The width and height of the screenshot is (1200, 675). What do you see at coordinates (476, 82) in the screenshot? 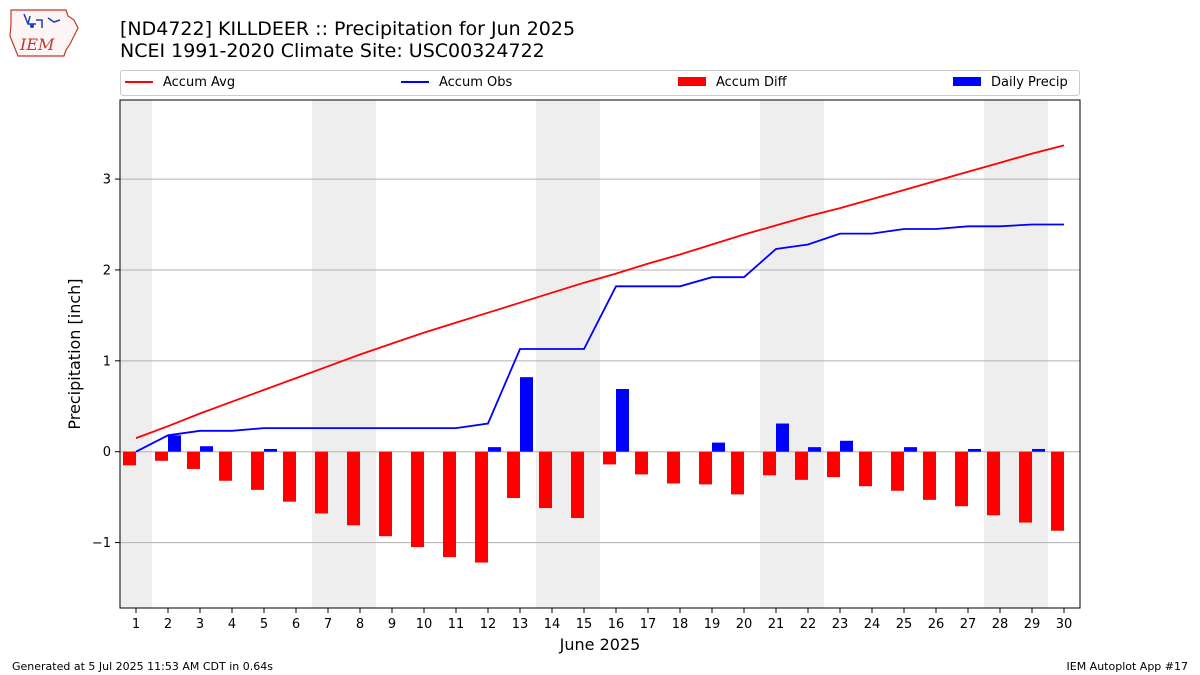
I see `legend-label: Accum Obs` at bounding box center [476, 82].